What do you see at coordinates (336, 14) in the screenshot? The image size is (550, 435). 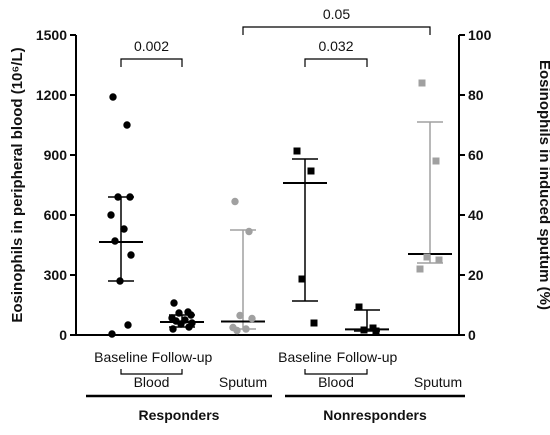 I see `significance-label: 0.05` at bounding box center [336, 14].